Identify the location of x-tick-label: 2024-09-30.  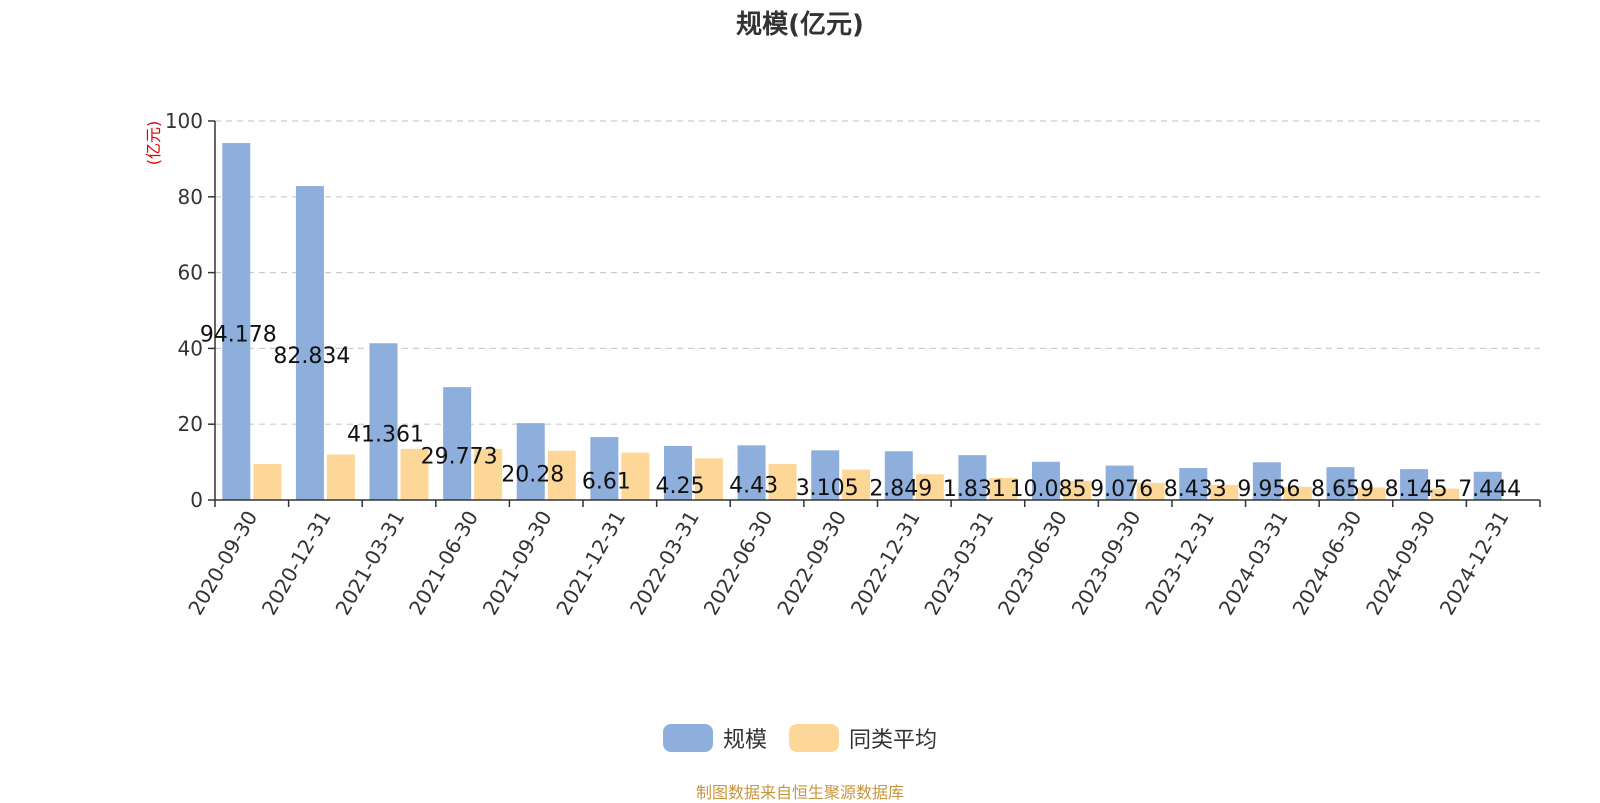
(1400, 563).